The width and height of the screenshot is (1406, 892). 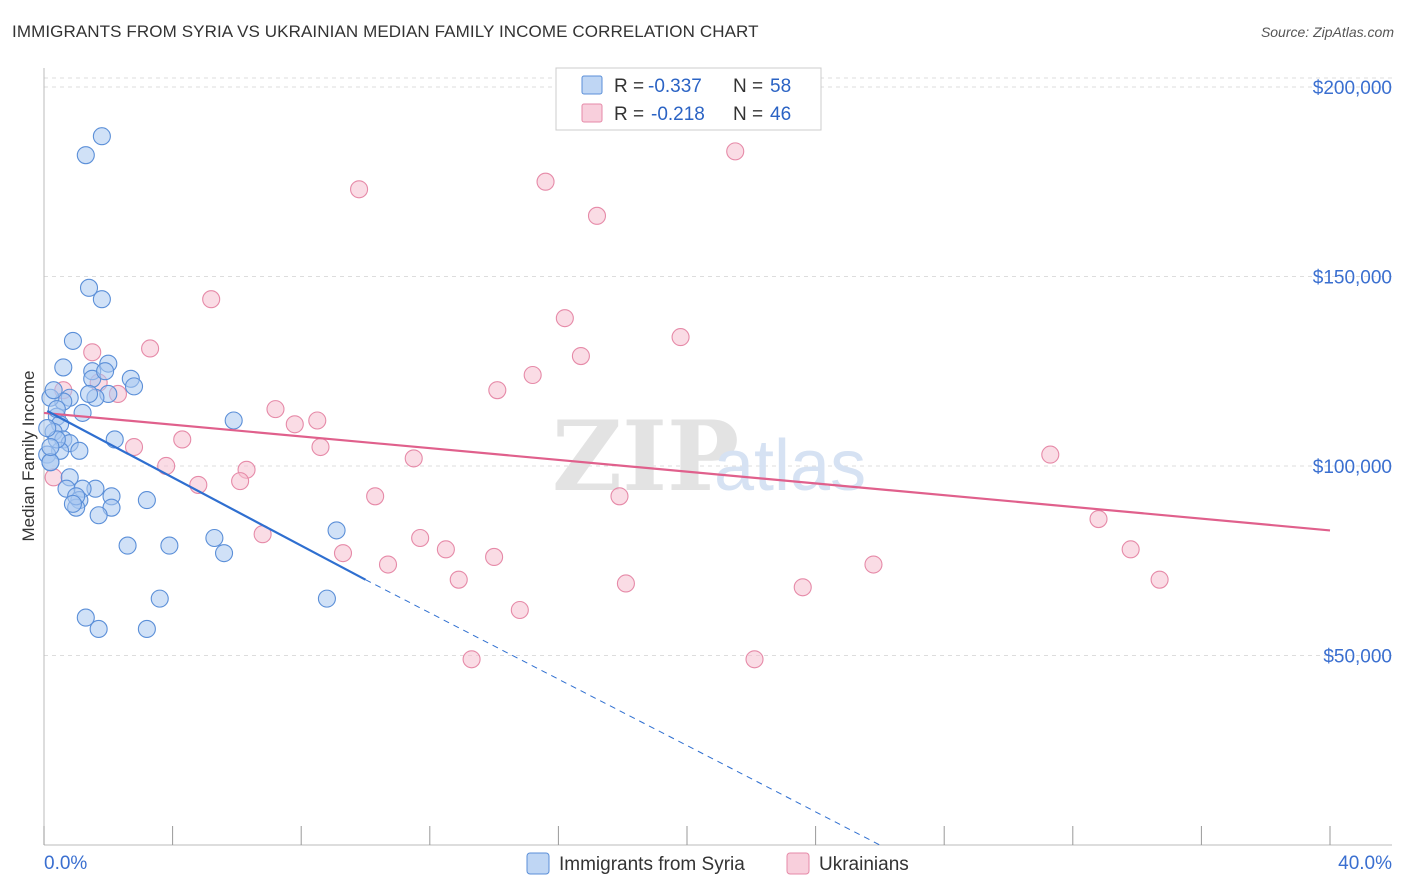 What do you see at coordinates (1357, 656) in the screenshot?
I see `y-tick-label: $50,000` at bounding box center [1357, 656].